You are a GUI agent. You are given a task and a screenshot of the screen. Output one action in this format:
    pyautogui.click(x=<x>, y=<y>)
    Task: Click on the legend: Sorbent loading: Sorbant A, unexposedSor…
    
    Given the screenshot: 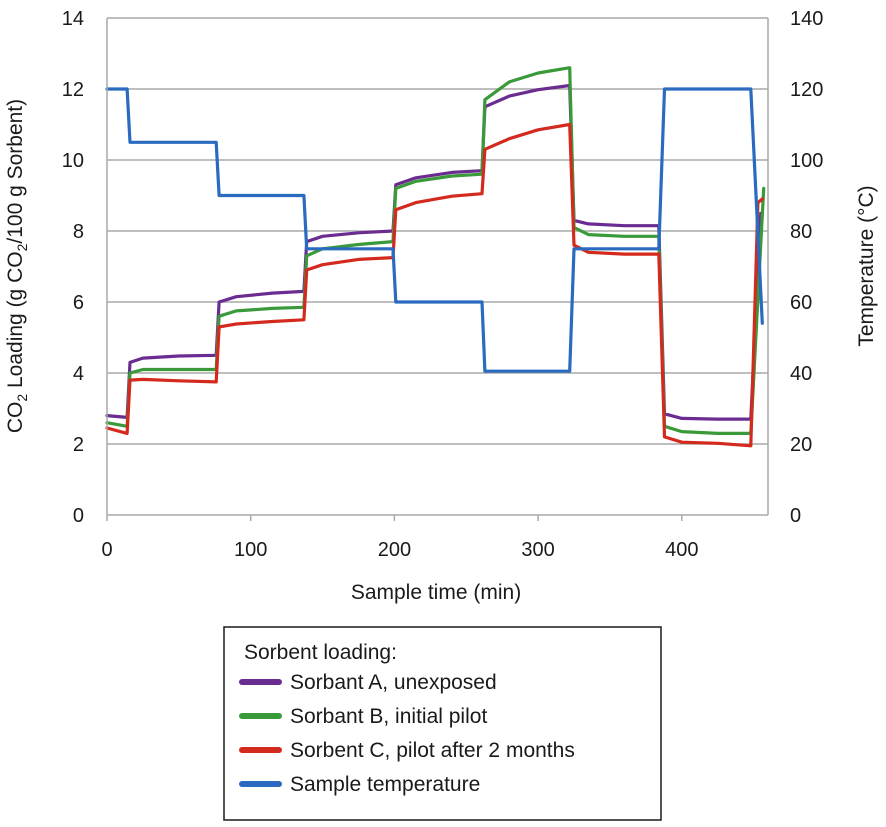 What is the action you would take?
    pyautogui.click(x=442, y=723)
    